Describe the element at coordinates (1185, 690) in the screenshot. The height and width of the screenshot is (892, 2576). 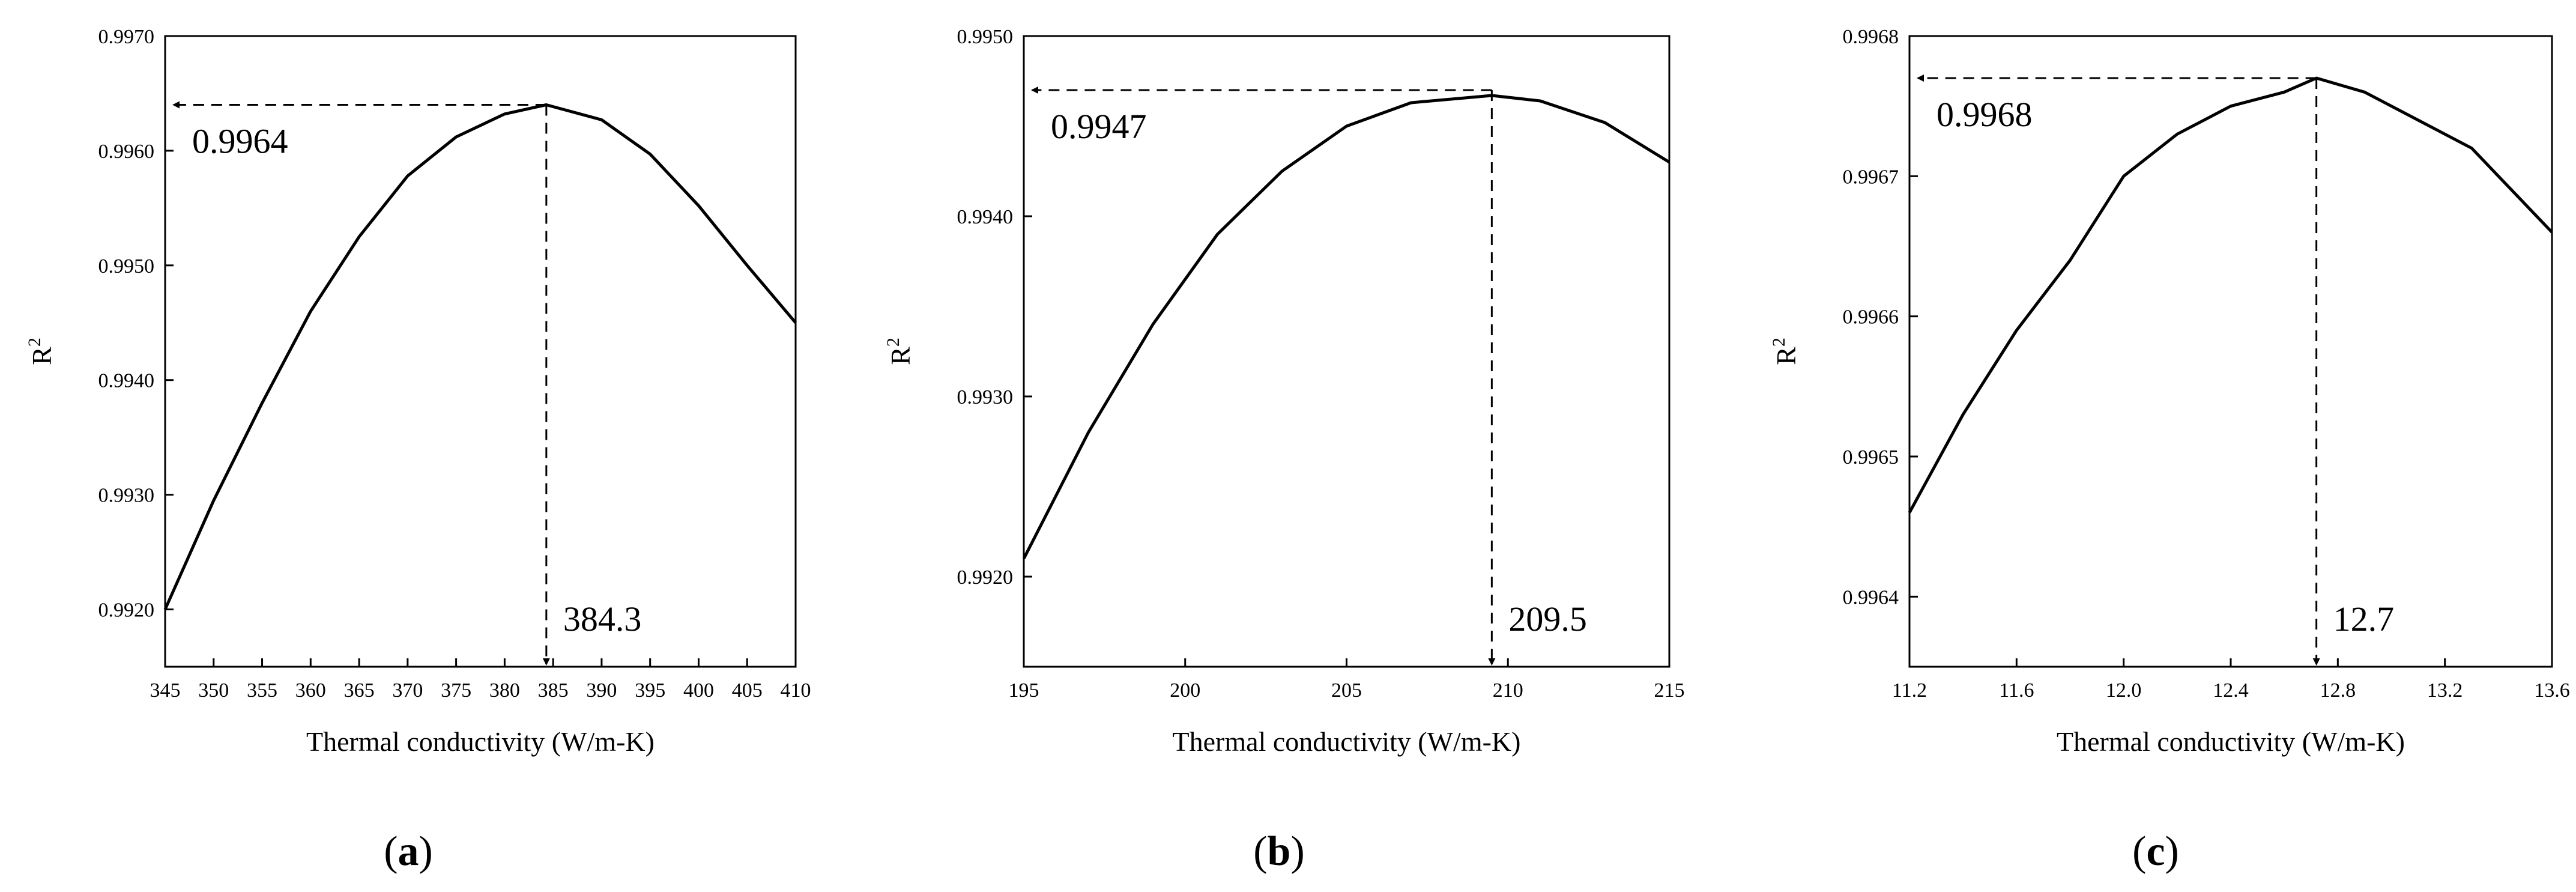
I see `x-tick-label: 200` at that location.